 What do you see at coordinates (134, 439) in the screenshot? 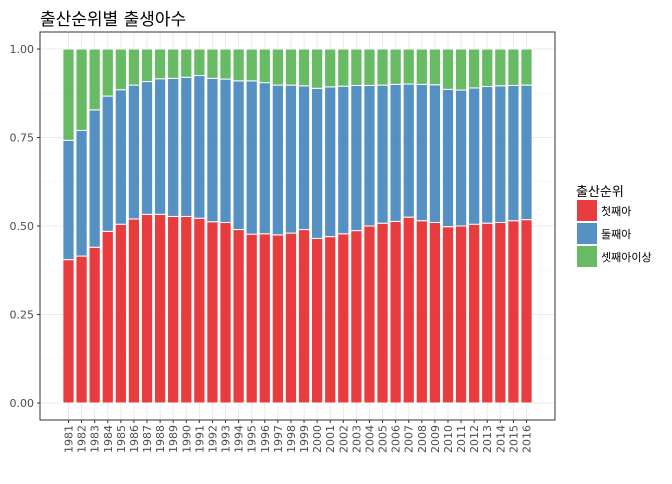
I see `x-tick-label: 1986` at bounding box center [134, 439].